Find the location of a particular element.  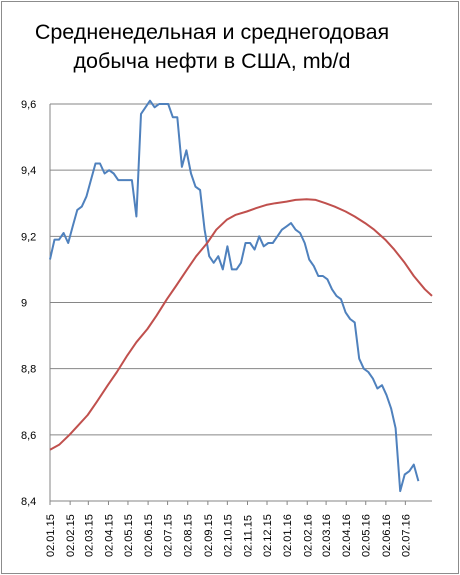

y-tick-label: 8,4 is located at coordinates (28, 502).